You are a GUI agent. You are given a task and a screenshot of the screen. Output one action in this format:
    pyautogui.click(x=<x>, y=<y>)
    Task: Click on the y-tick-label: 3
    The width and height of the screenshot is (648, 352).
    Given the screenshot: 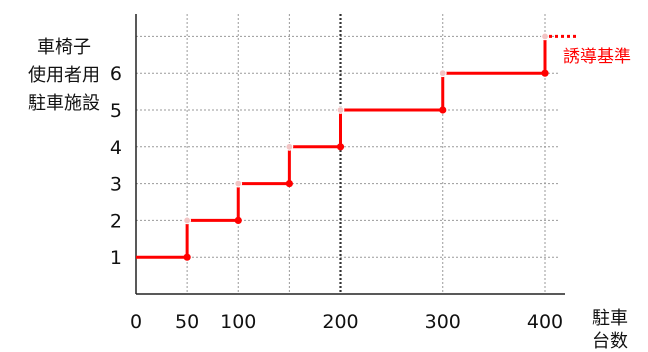 What is the action you would take?
    pyautogui.click(x=116, y=185)
    